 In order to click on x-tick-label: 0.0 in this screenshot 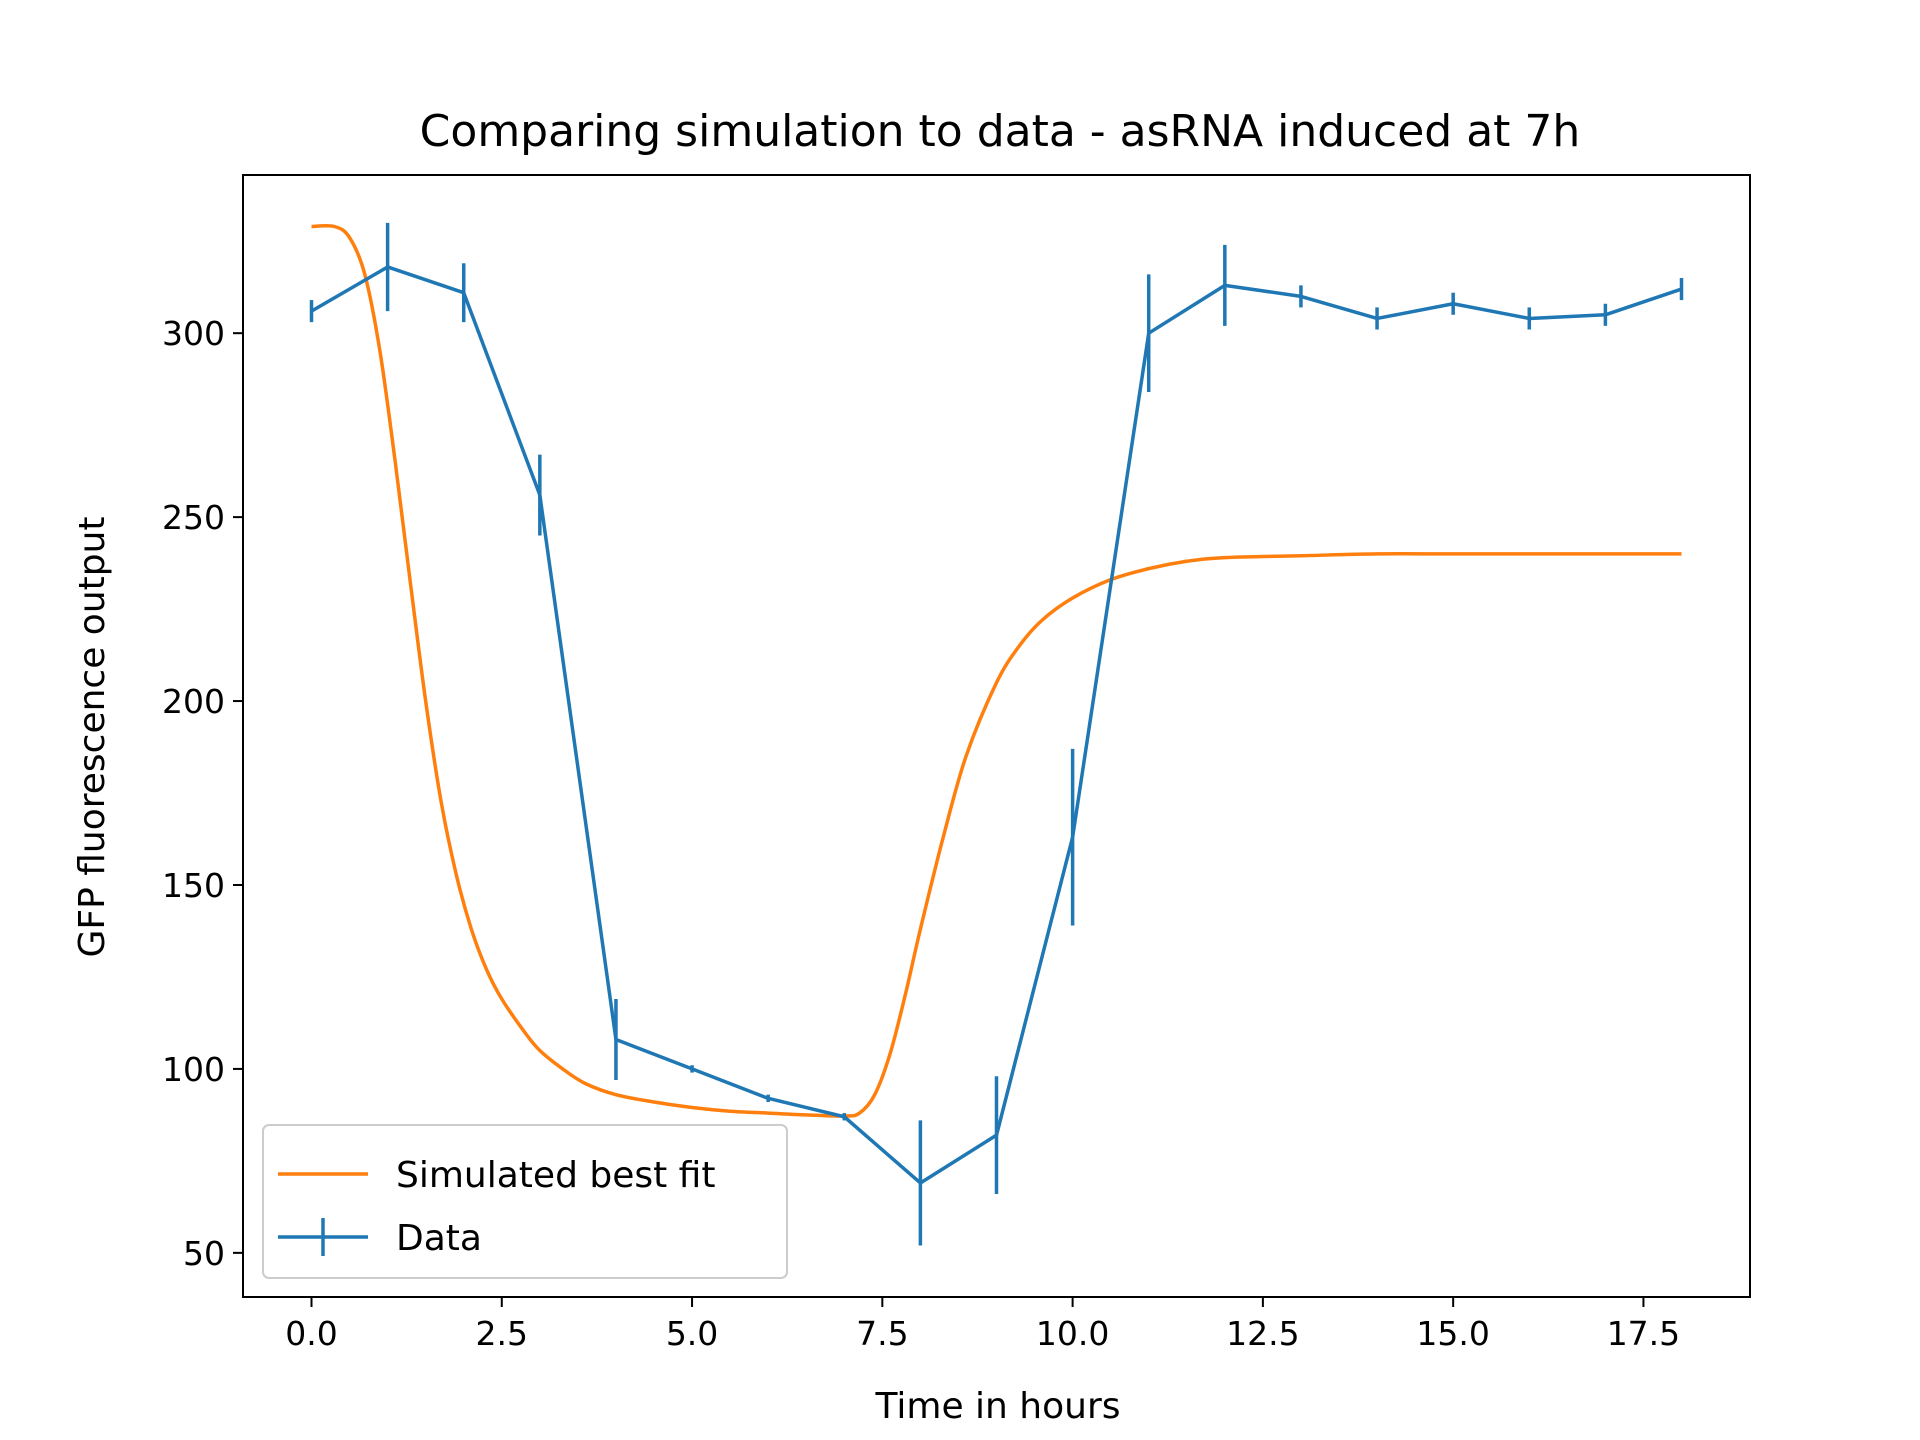, I will do `click(311, 1333)`.